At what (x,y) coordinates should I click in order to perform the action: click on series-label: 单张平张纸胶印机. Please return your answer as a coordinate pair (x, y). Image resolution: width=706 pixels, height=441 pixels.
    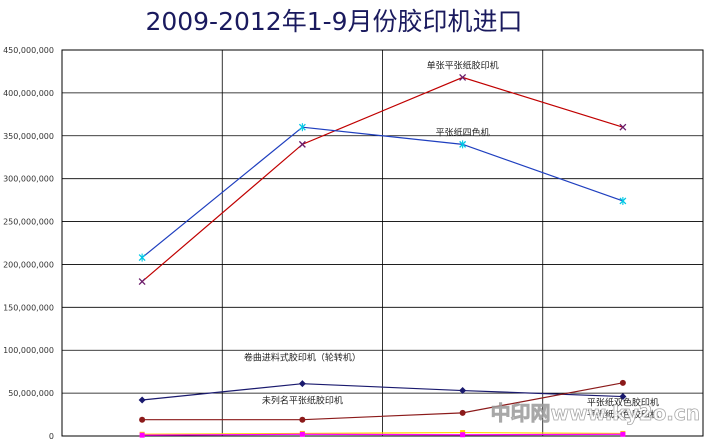
    Looking at the image, I should click on (463, 65).